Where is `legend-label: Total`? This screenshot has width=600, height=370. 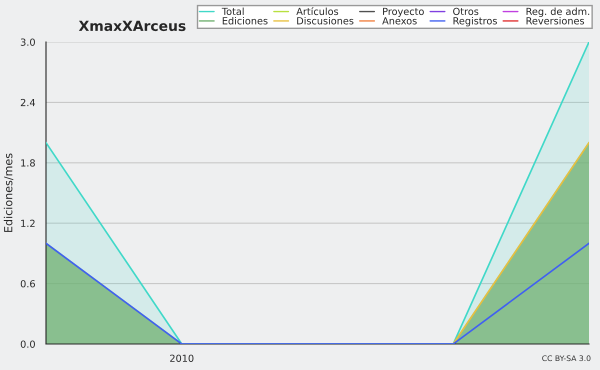 legend-label: Total is located at coordinates (233, 12).